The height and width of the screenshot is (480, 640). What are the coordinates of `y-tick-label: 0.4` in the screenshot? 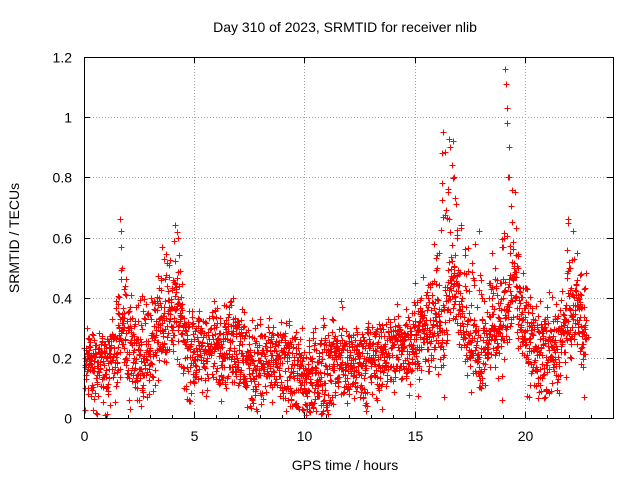 It's located at (63, 299).